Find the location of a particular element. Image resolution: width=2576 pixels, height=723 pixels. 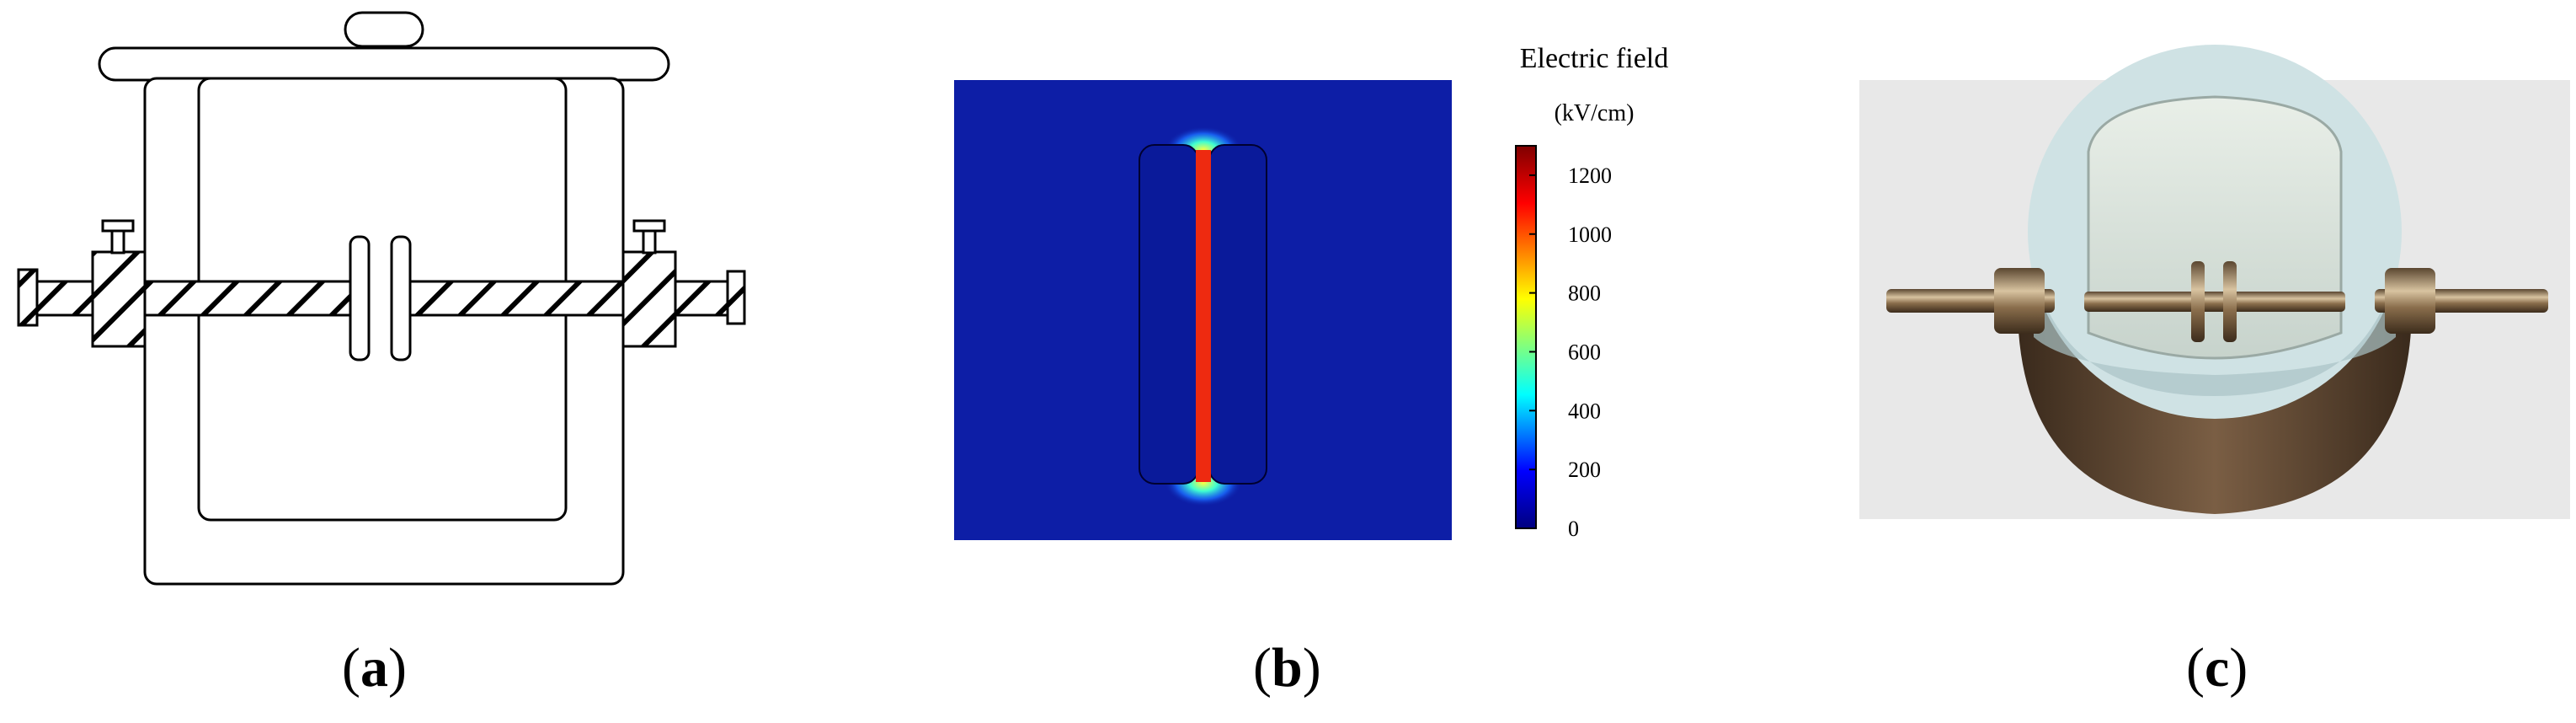

left-screw-head is located at coordinates (118, 226).